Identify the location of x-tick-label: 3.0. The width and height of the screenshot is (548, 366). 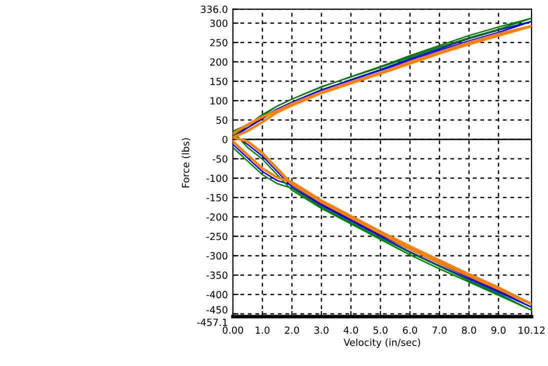
(321, 330).